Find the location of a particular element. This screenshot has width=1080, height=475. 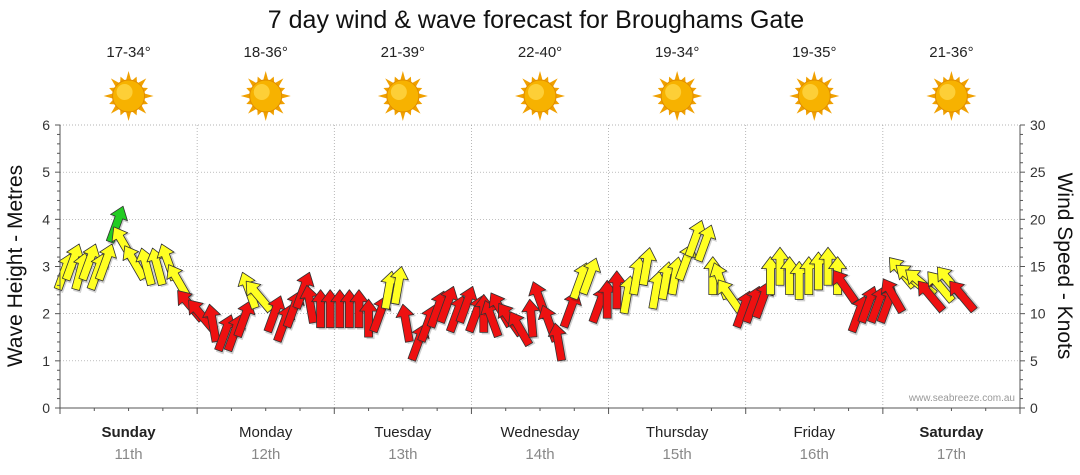

day-date-label: 14th is located at coordinates (539, 454).